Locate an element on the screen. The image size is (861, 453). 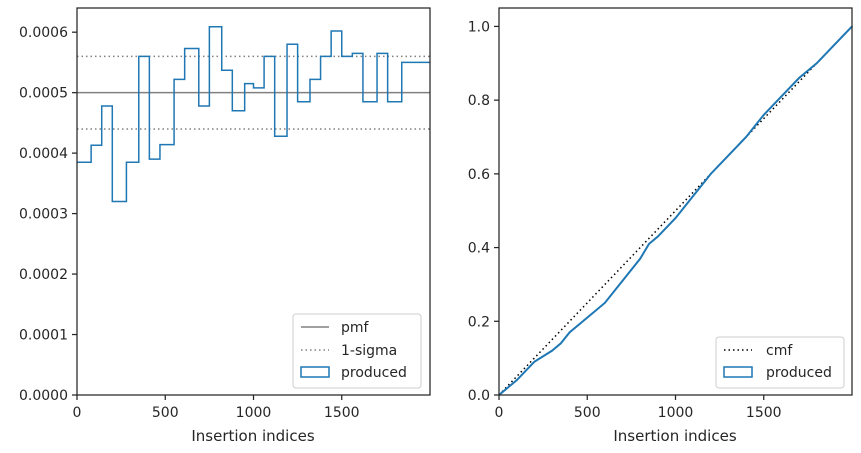
legend-produced-patch-icon is located at coordinates (315, 372).